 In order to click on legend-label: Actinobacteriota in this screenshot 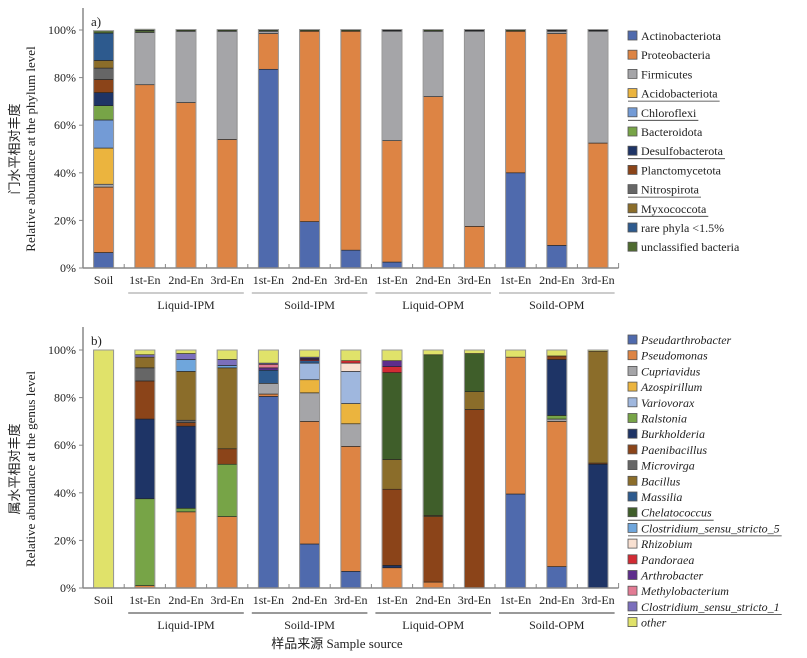, I will do `click(681, 36)`.